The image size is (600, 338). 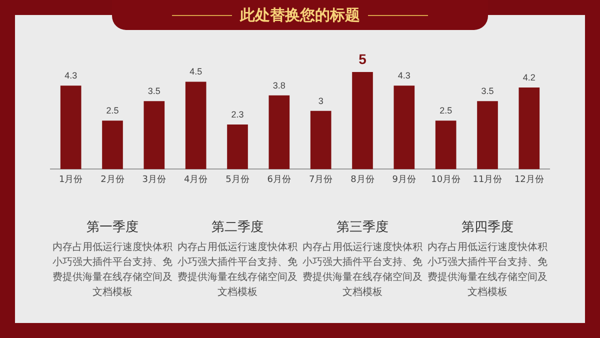 What do you see at coordinates (446, 179) in the screenshot?
I see `x-tick-label: 10月份` at bounding box center [446, 179].